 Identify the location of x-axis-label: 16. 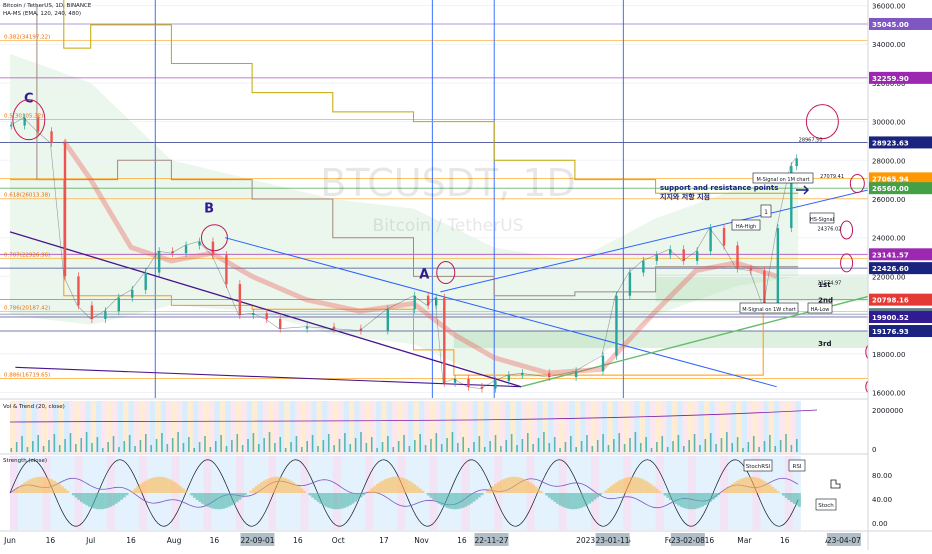
(215, 540).